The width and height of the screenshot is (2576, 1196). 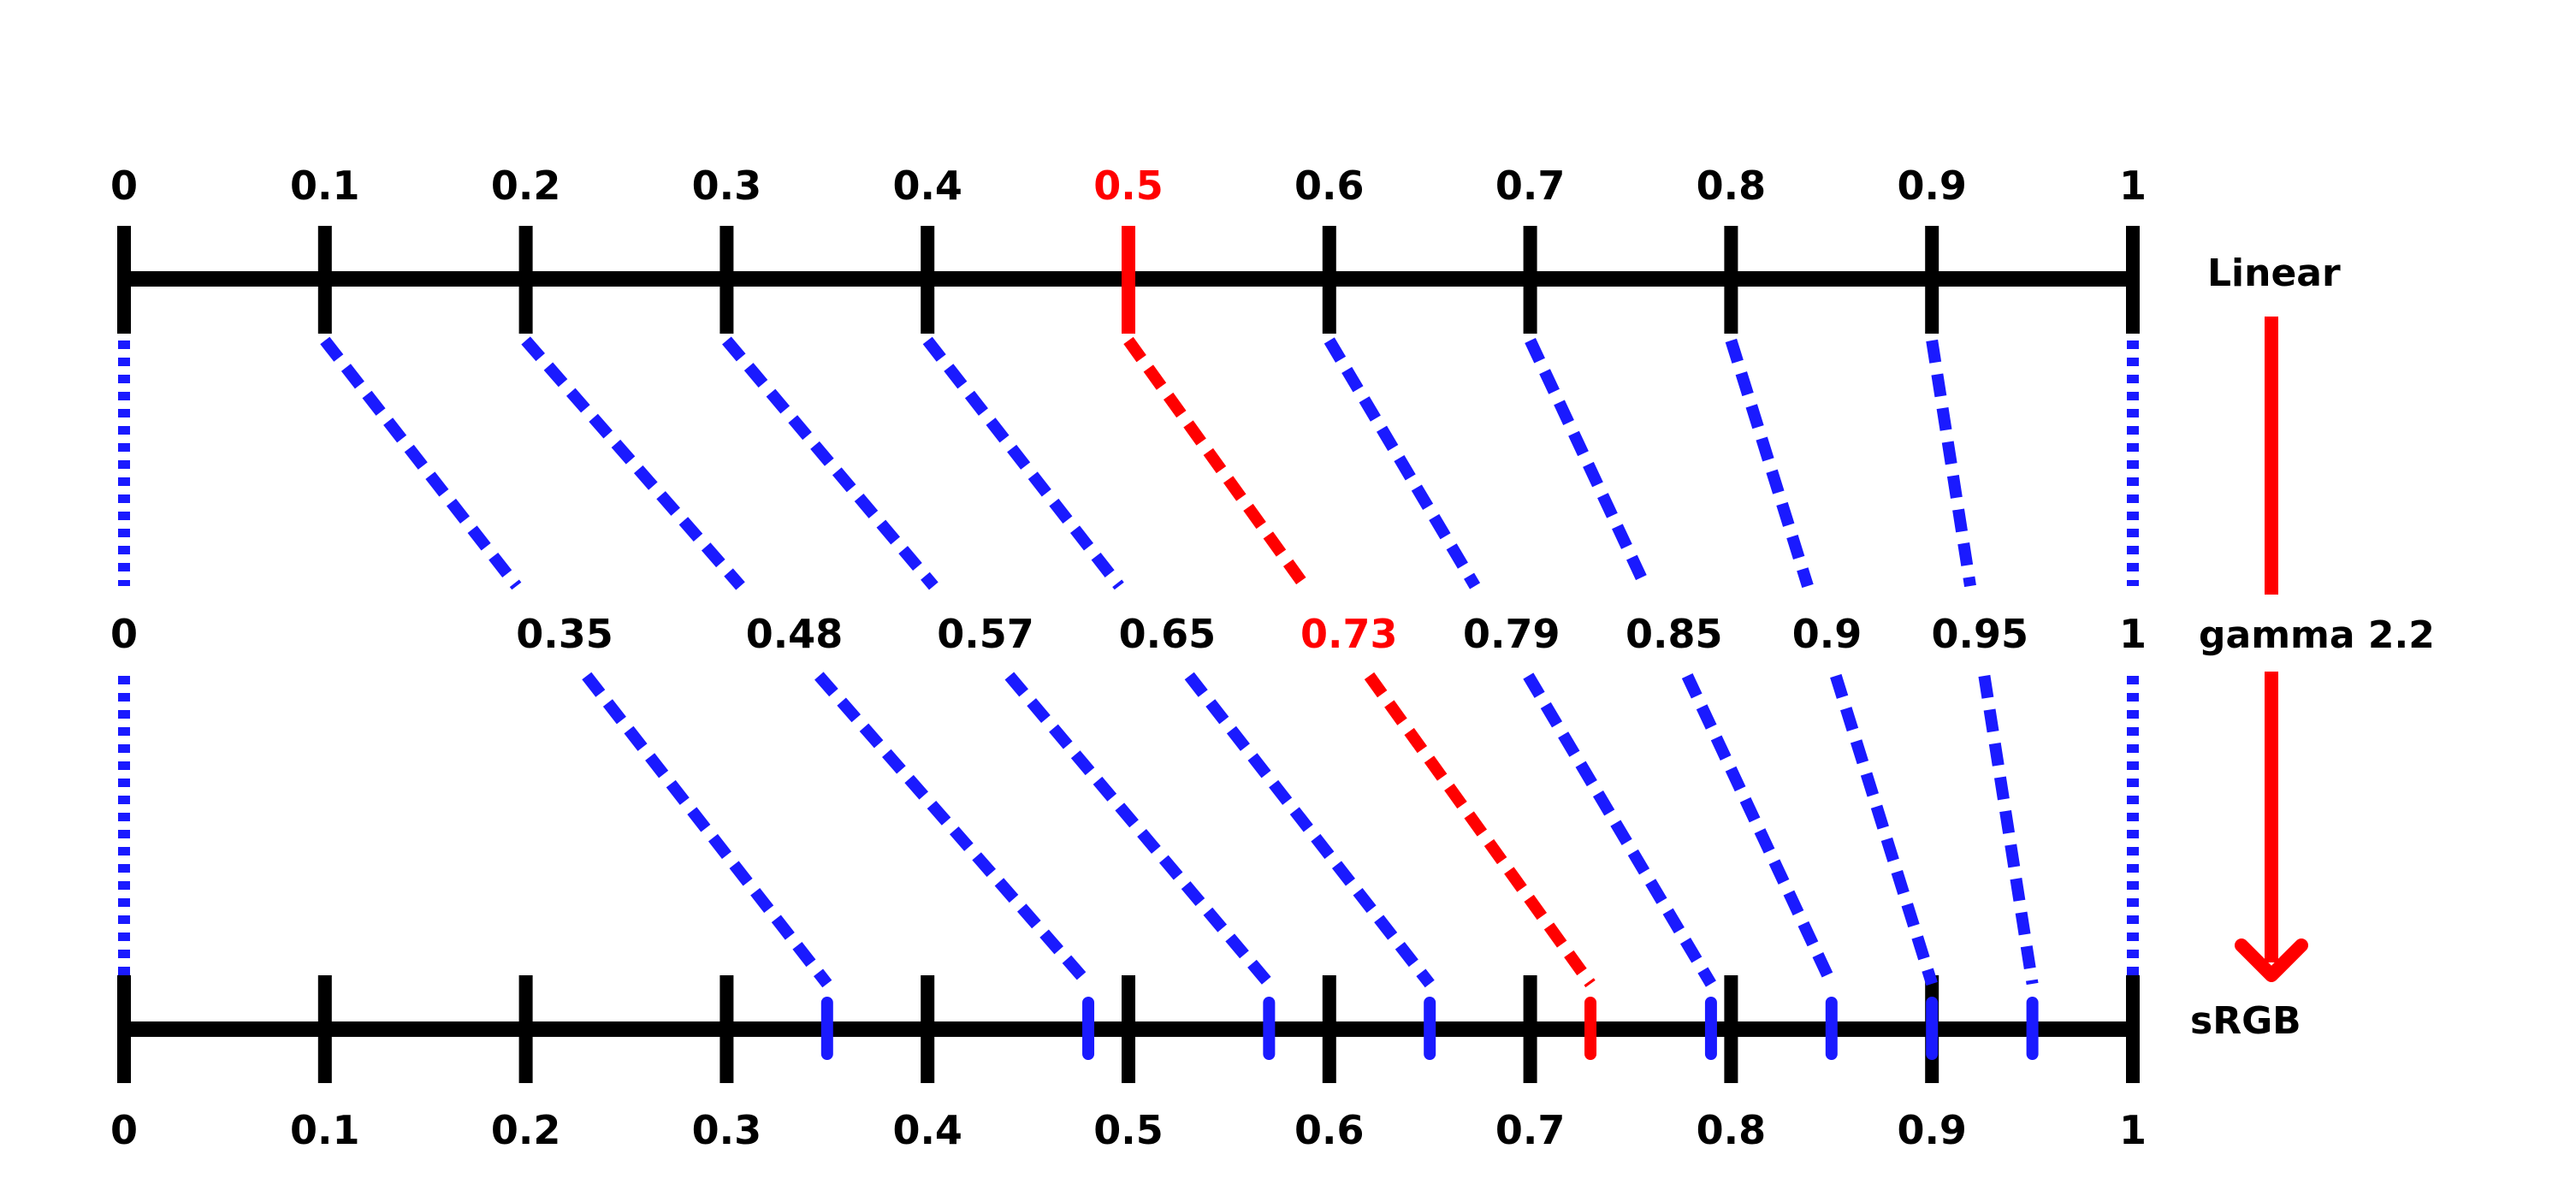 What do you see at coordinates (325, 1130) in the screenshot?
I see `srgb-tick-label: 0.1` at bounding box center [325, 1130].